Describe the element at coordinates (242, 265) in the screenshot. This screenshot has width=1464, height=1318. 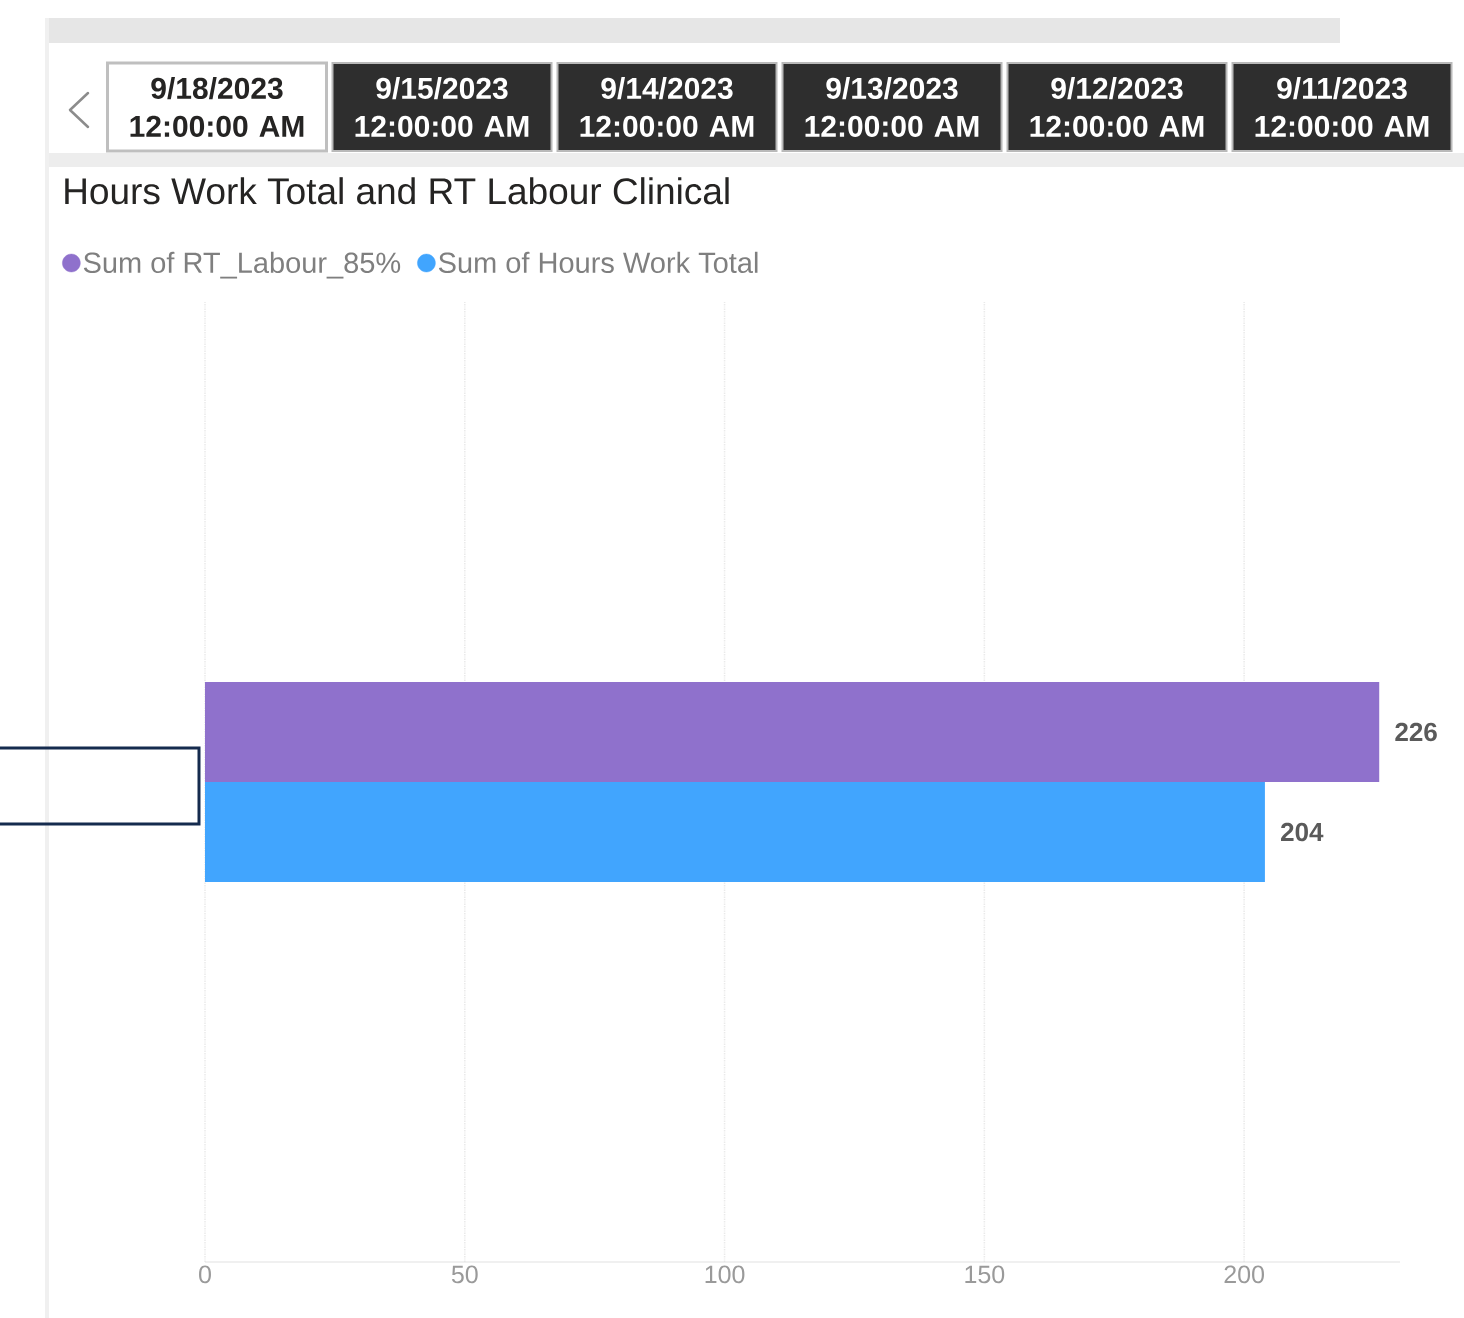
I see `legend-label: Sum of RT_Labour_85%` at that location.